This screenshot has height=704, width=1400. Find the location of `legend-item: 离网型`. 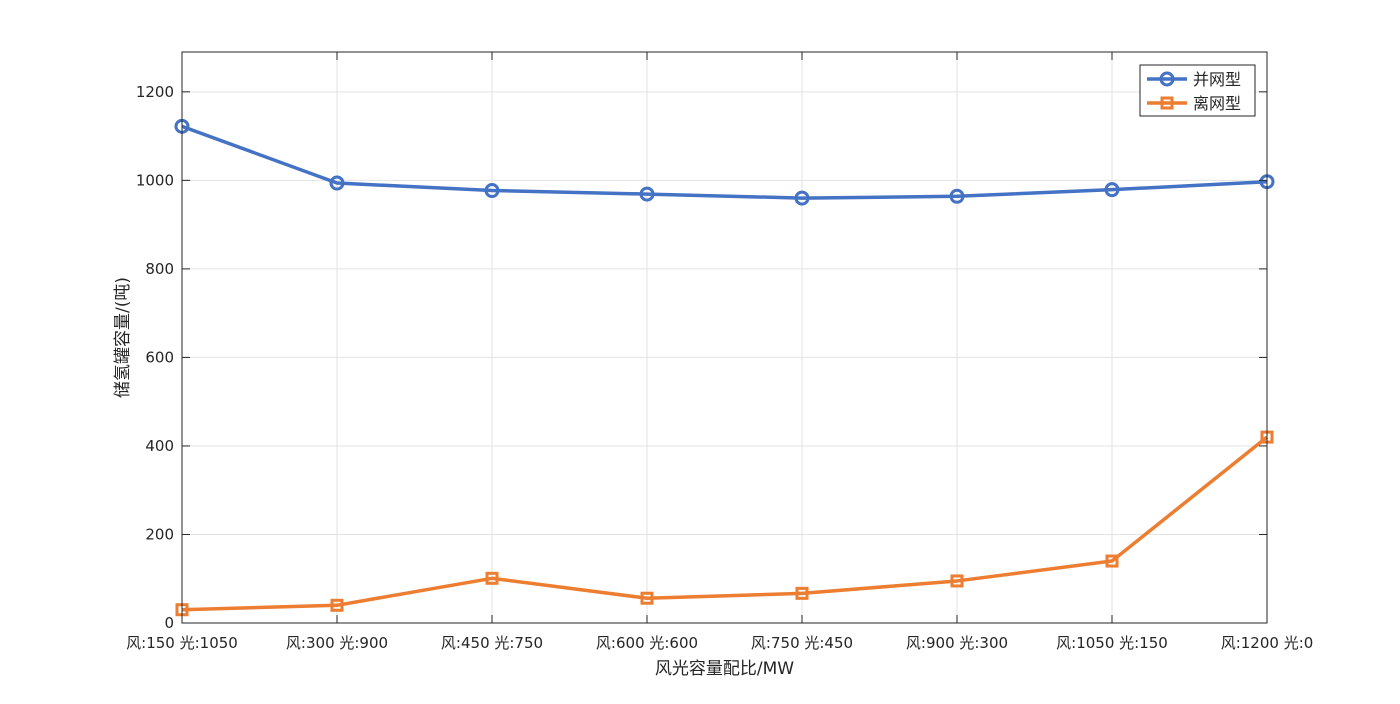

legend-item: 离网型 is located at coordinates (1194, 103).